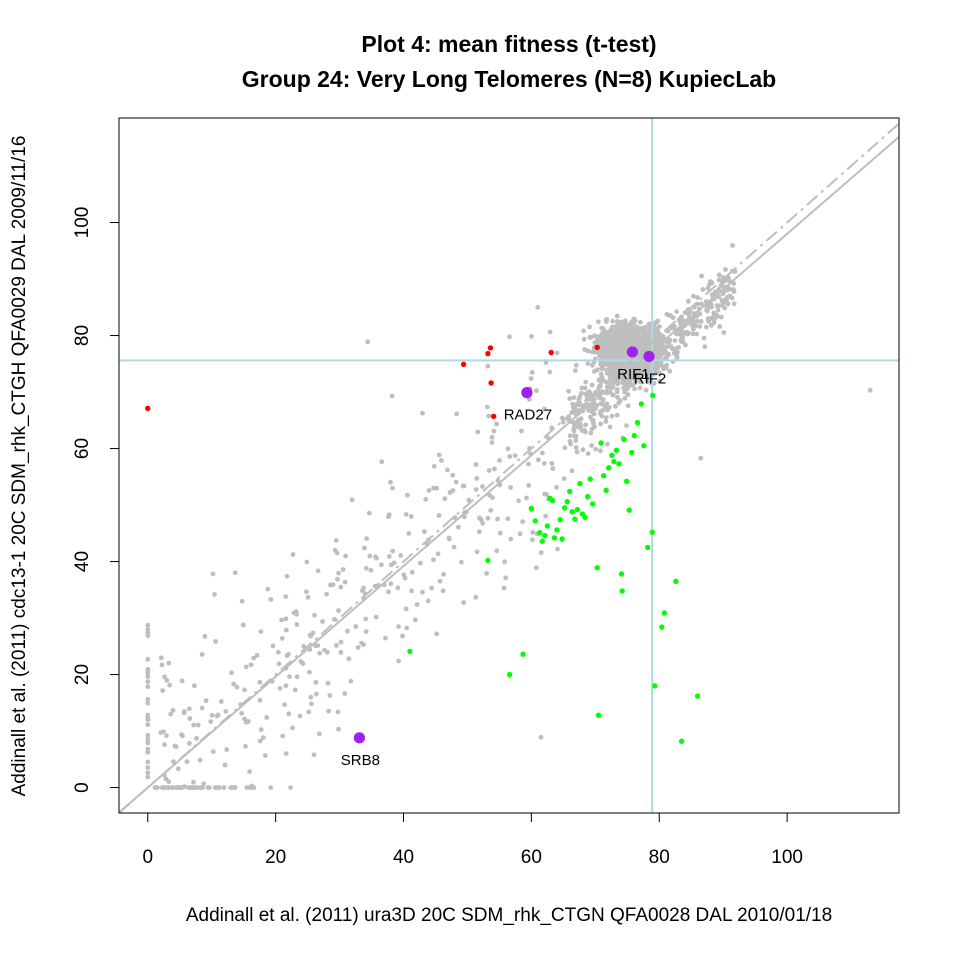 This screenshot has height=965, width=960. What do you see at coordinates (633, 374) in the screenshot?
I see `gene-label-rif1: RIF1` at bounding box center [633, 374].